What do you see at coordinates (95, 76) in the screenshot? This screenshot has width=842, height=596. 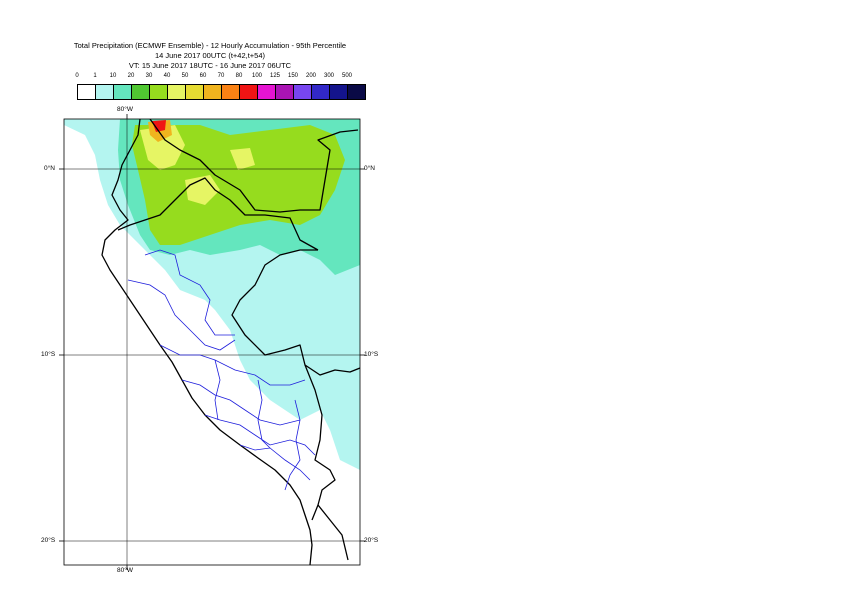 I see `legend-threshold-label: 1` at bounding box center [95, 76].